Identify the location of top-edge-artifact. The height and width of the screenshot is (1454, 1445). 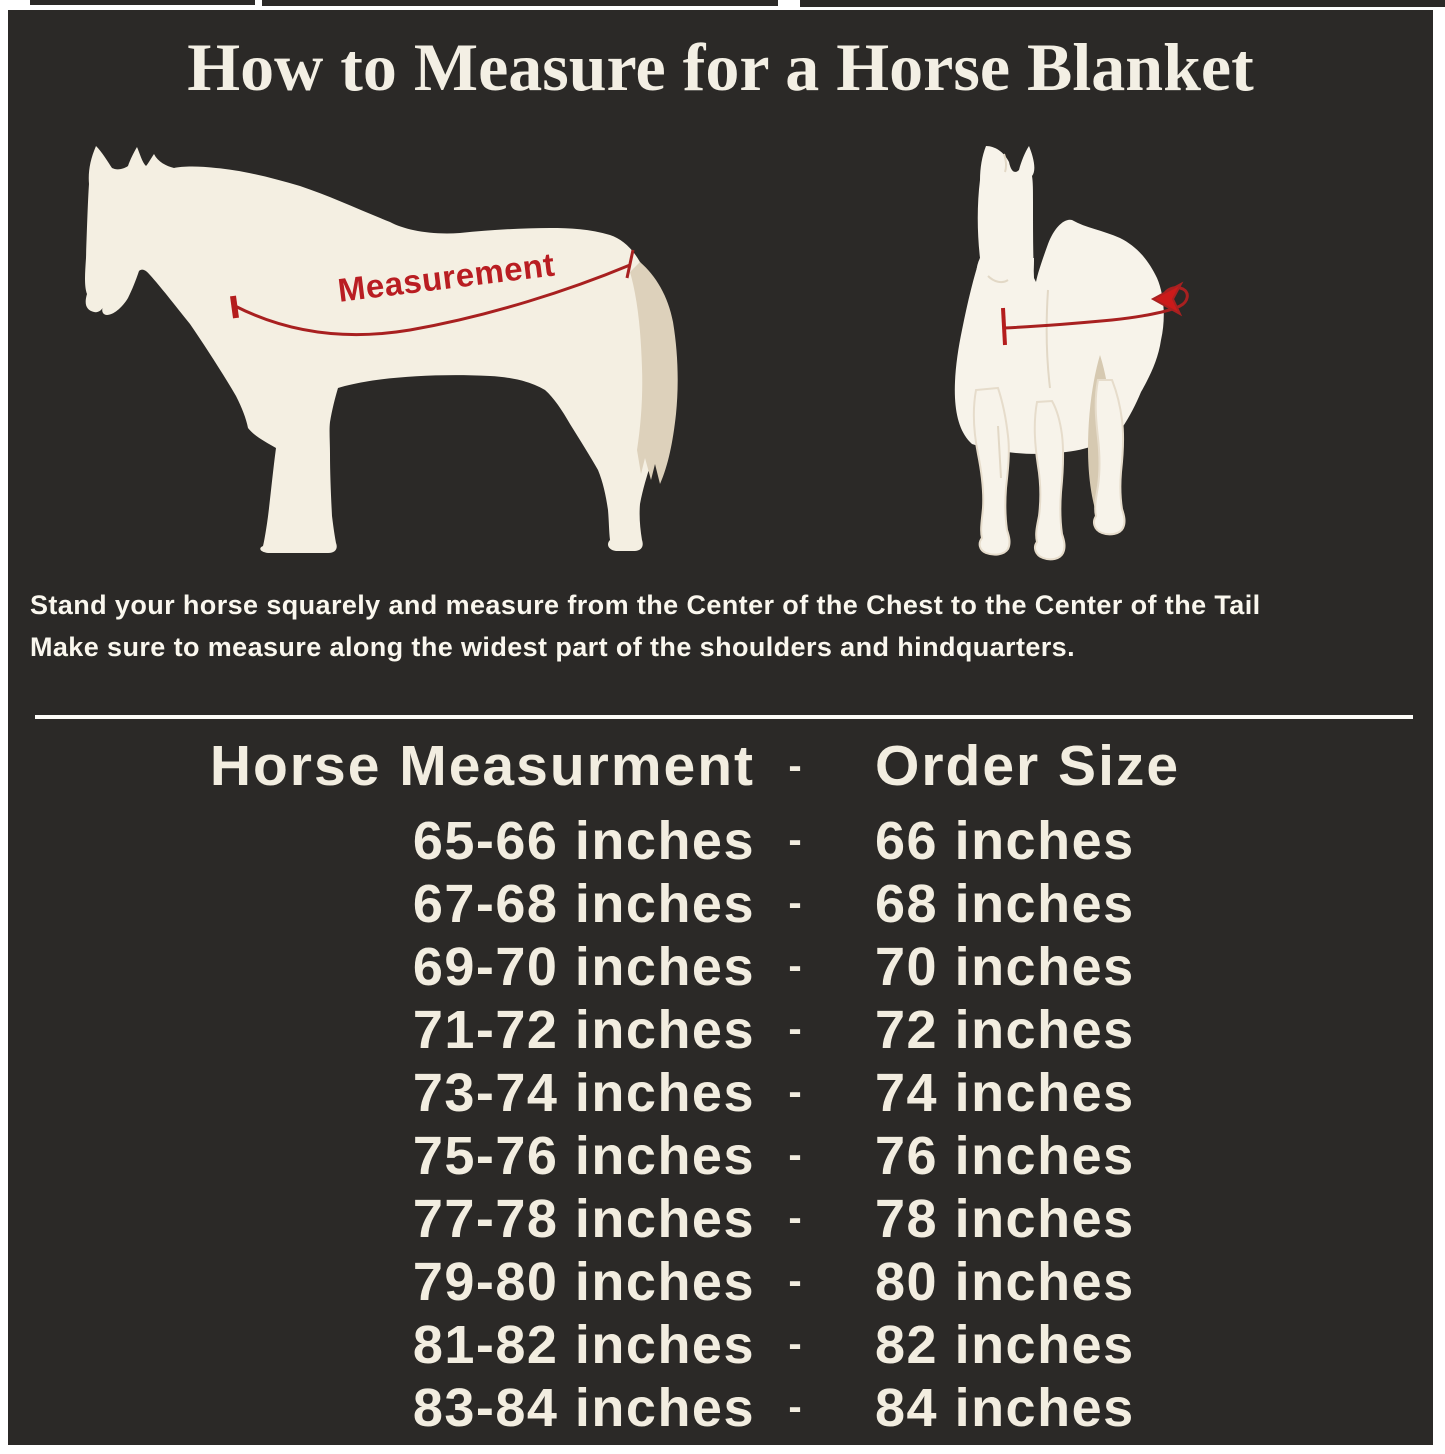
(722, 5).